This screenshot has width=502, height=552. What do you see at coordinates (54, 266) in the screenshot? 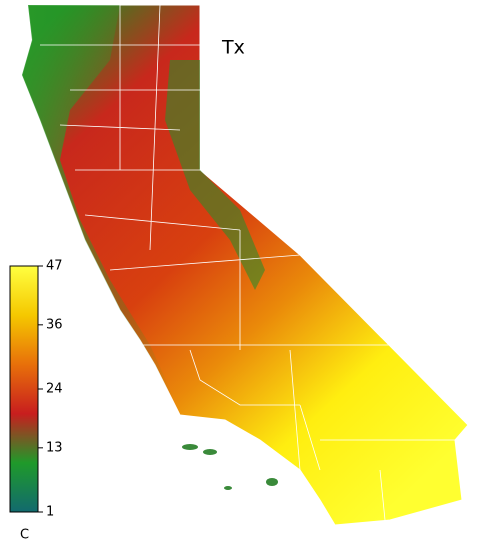
I see `colorbar-tick-label: 47` at bounding box center [54, 266].